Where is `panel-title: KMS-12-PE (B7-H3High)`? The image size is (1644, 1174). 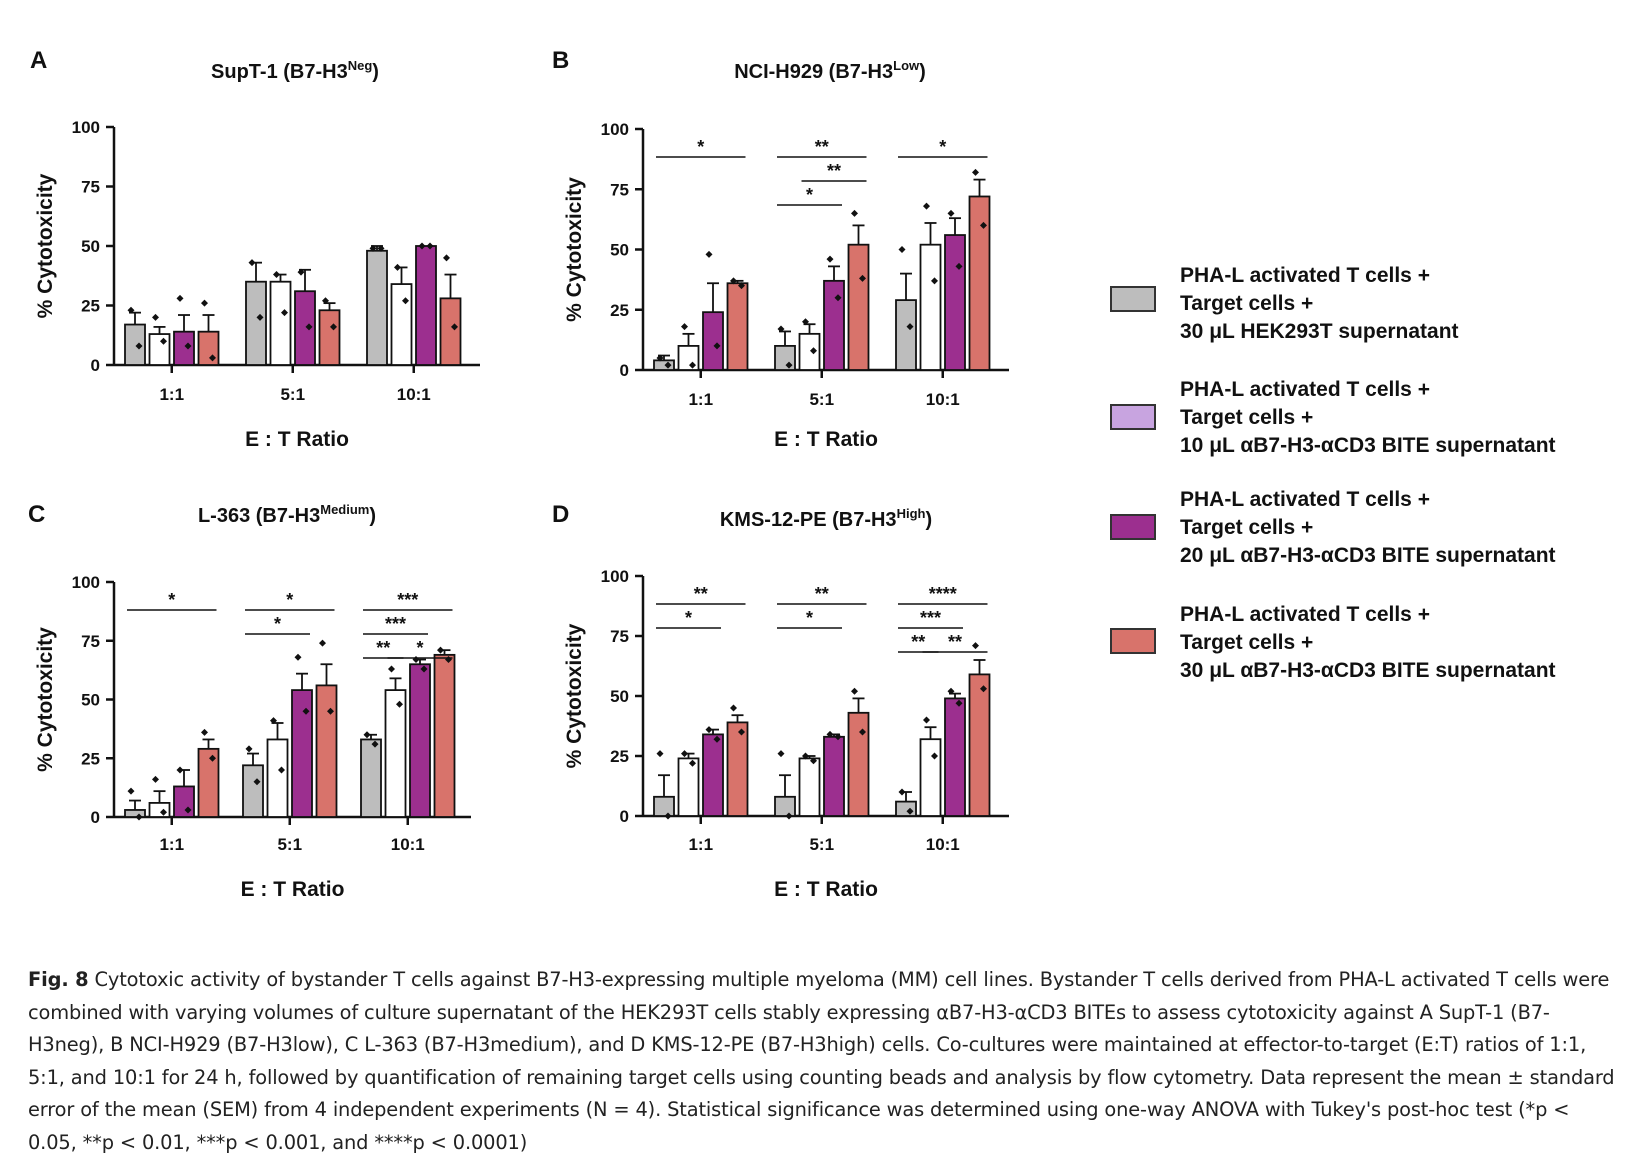
panel-title: KMS-12-PE (B7-H3High) is located at coordinates (826, 518).